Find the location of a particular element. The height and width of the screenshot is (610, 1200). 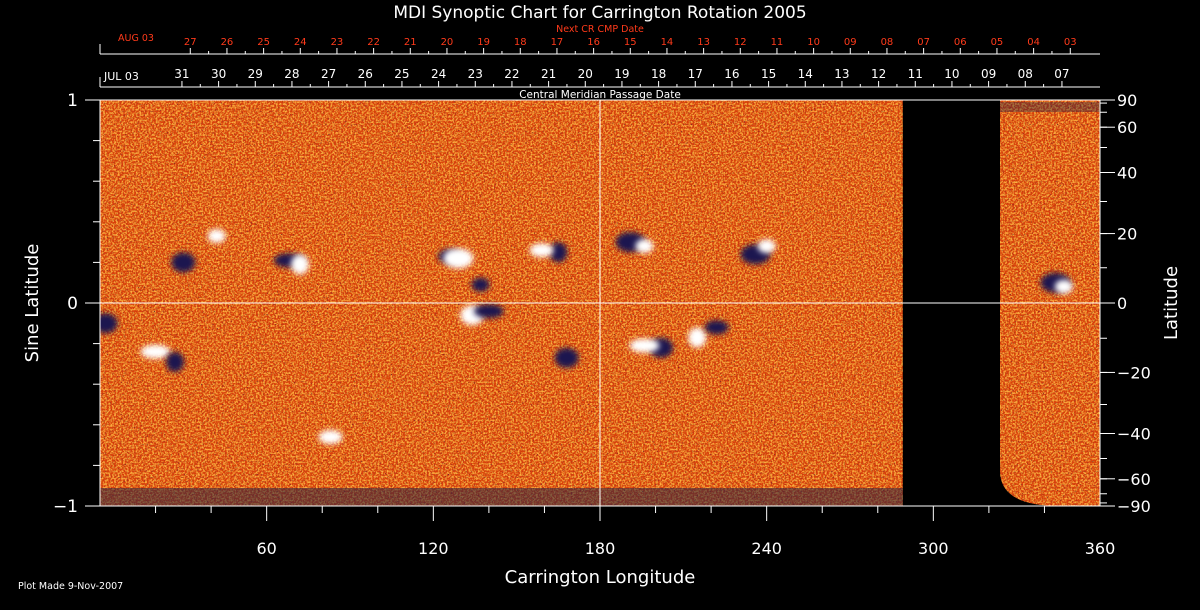

next-cr-date-label: 09 is located at coordinates (850, 42).